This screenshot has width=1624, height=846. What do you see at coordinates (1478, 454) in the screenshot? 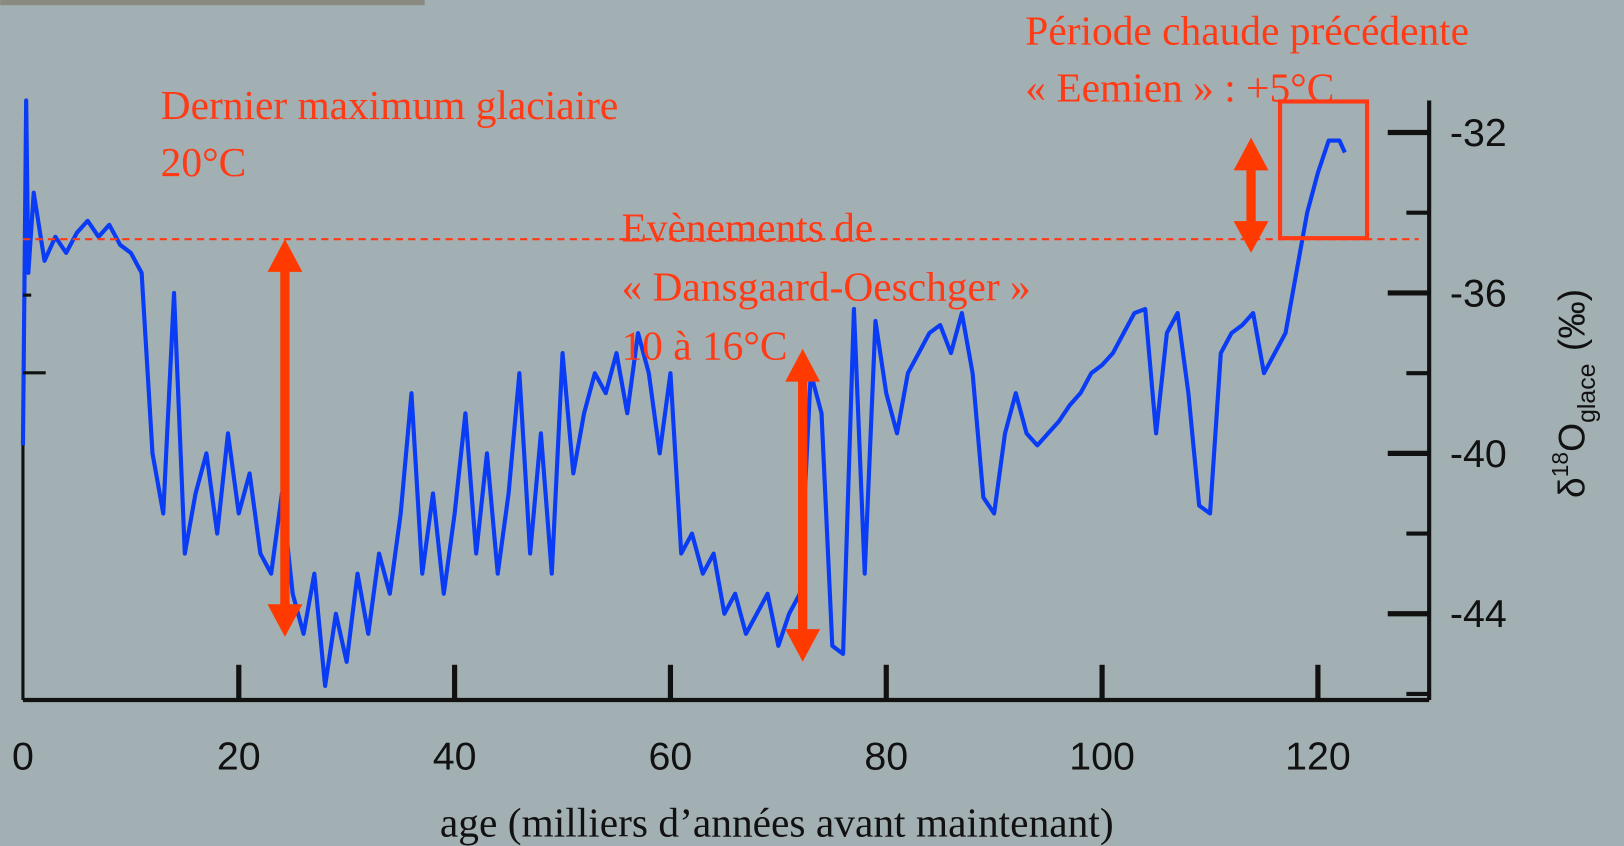
I see `y-tick-label: -40` at bounding box center [1478, 454].